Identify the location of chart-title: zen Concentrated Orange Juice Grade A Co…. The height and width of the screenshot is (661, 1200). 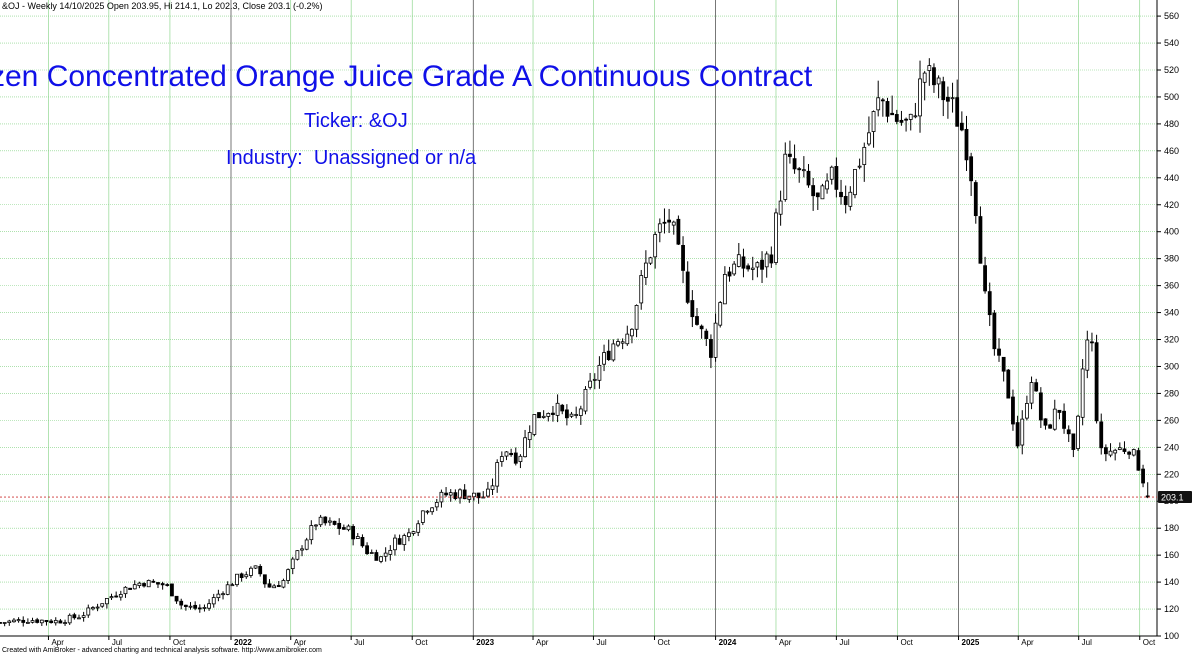
(406, 76).